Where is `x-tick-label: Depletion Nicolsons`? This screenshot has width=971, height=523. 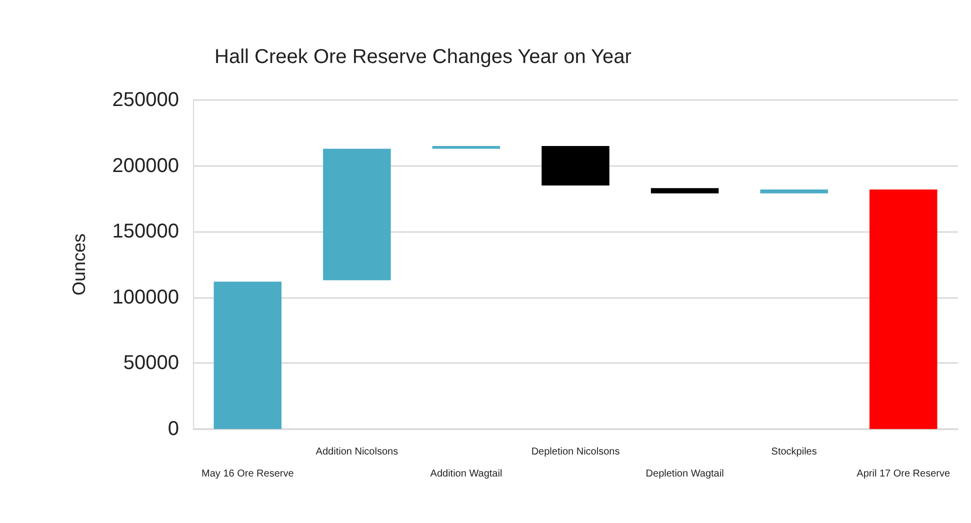 x-tick-label: Depletion Nicolsons is located at coordinates (575, 452).